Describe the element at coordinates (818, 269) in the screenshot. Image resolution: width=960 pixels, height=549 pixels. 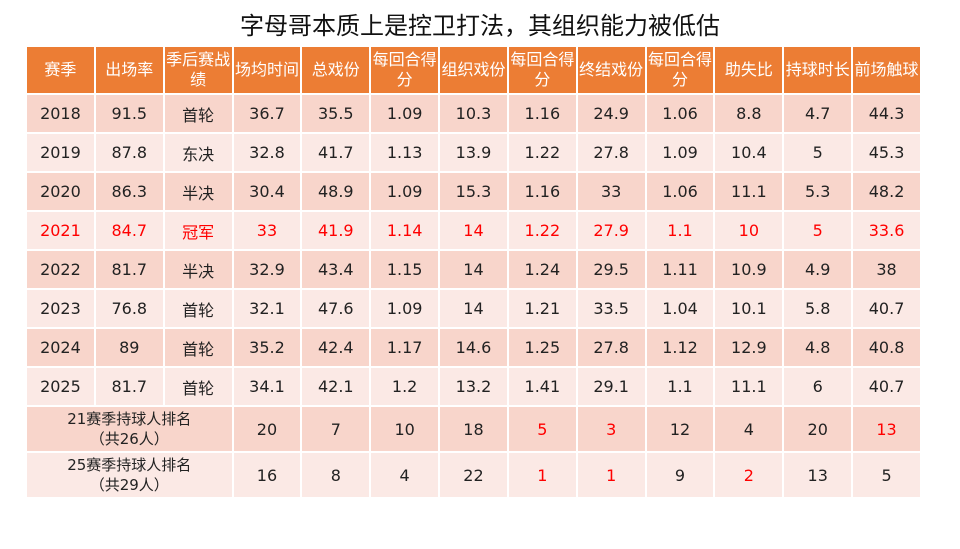
I see `table-cell: 4.9` at that location.